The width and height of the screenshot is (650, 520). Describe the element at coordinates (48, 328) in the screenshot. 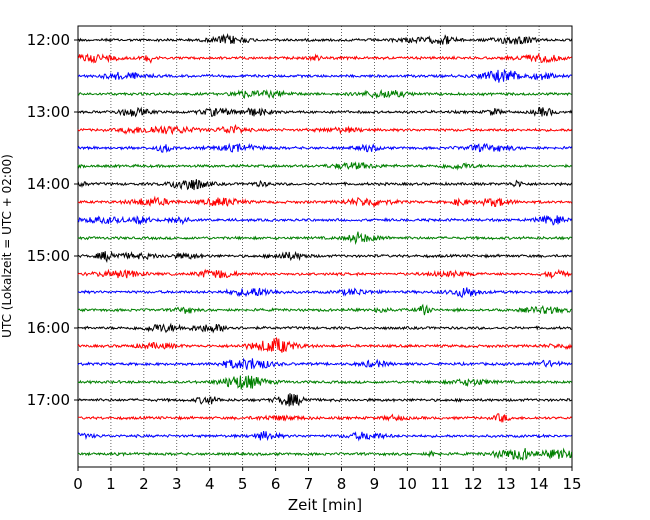

I see `y-tick-label: 16:00` at that location.